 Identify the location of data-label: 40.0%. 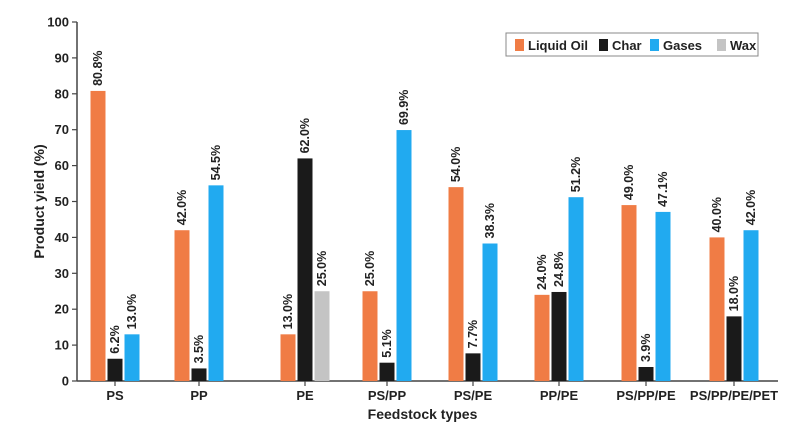
(717, 214).